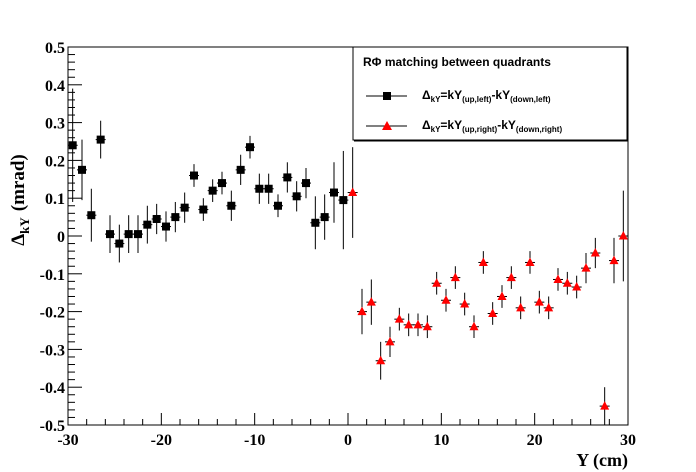 The height and width of the screenshot is (472, 696). What do you see at coordinates (491, 141) in the screenshot?
I see `legend-shadow` at bounding box center [491, 141].